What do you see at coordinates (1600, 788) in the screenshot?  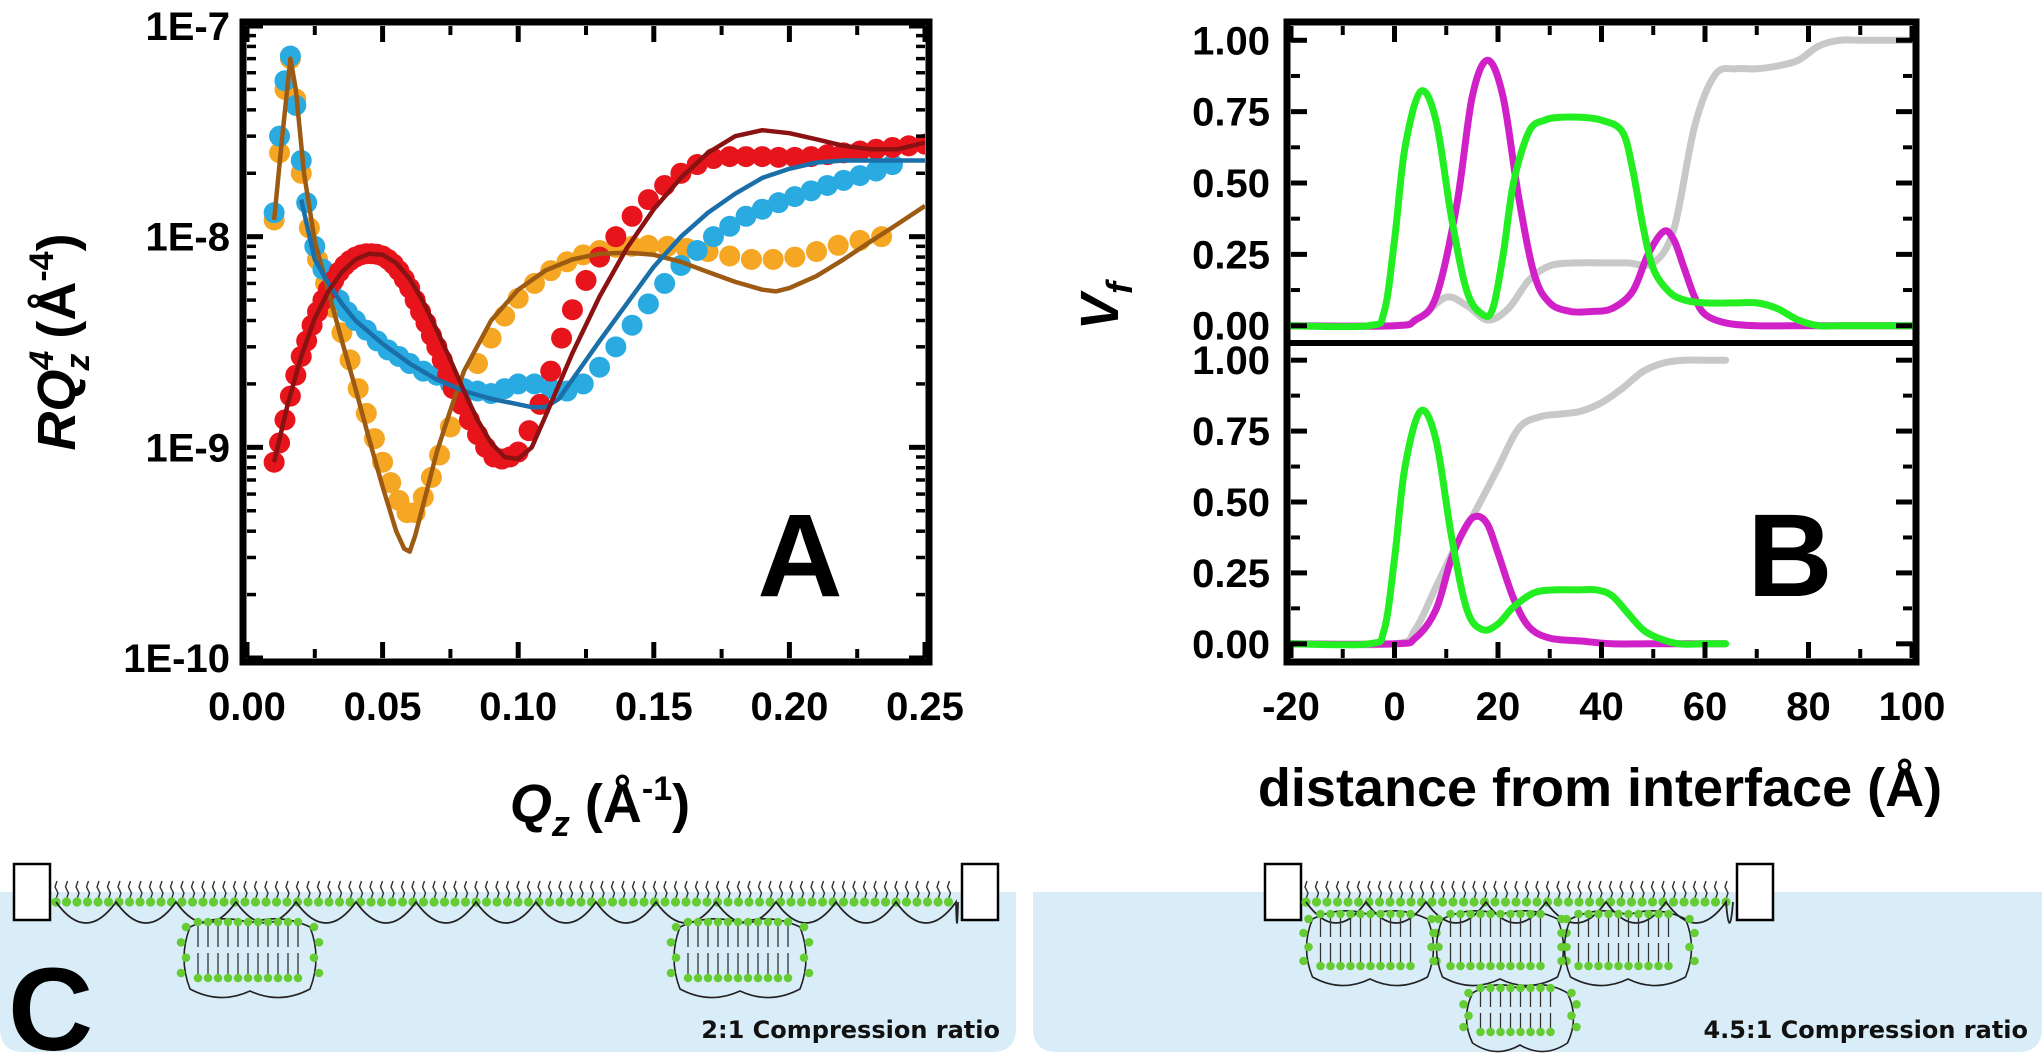 I see `panel-b-x-axis-title: distance from interface (Å)` at bounding box center [1600, 788].